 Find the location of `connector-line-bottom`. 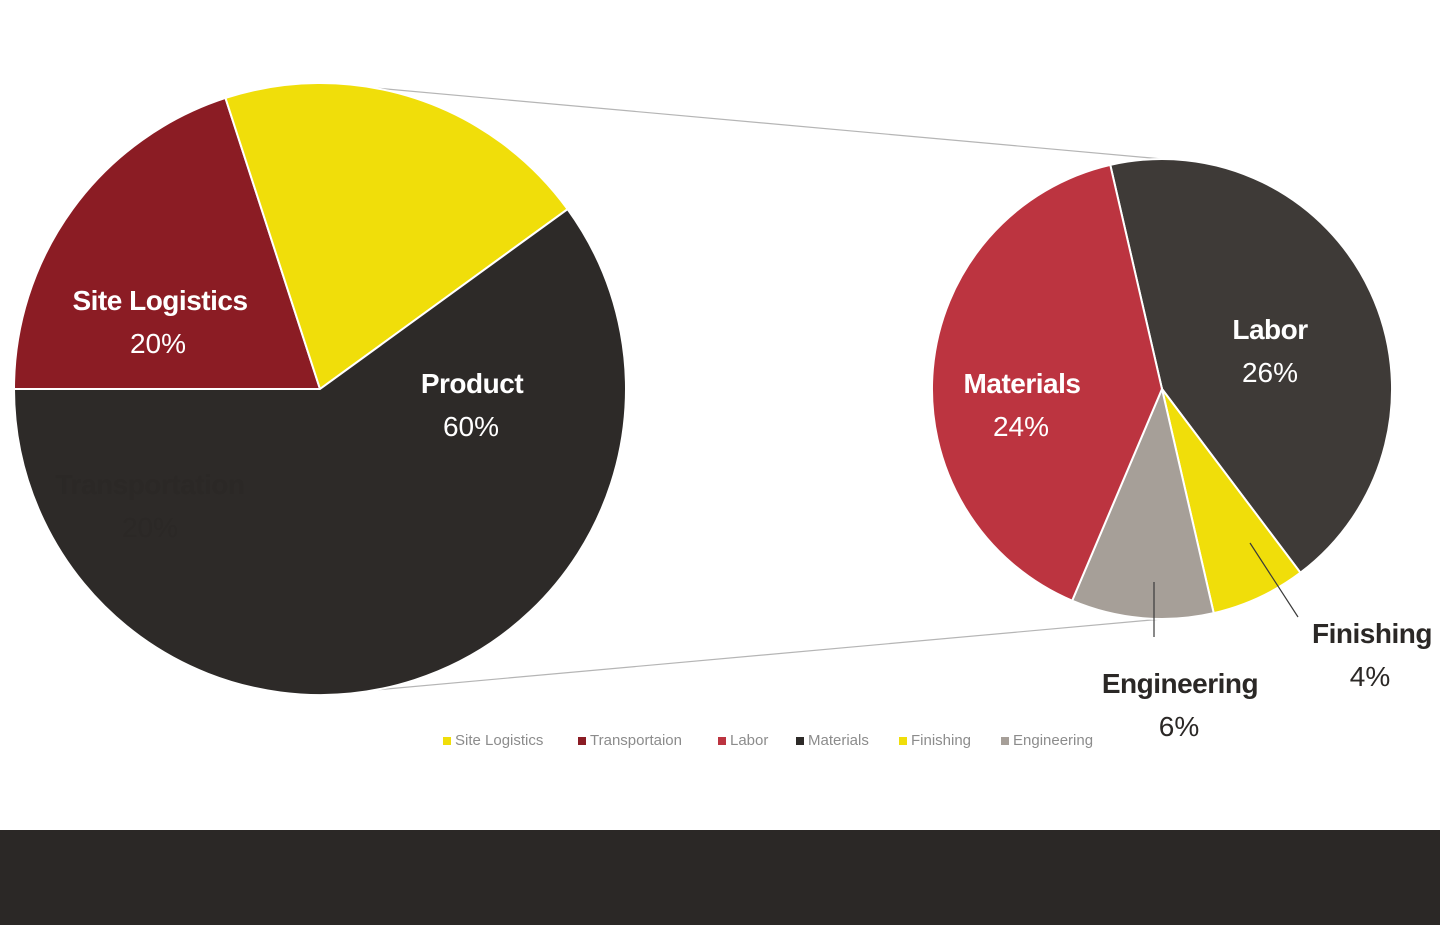

connector-line-bottom is located at coordinates (741, 657).